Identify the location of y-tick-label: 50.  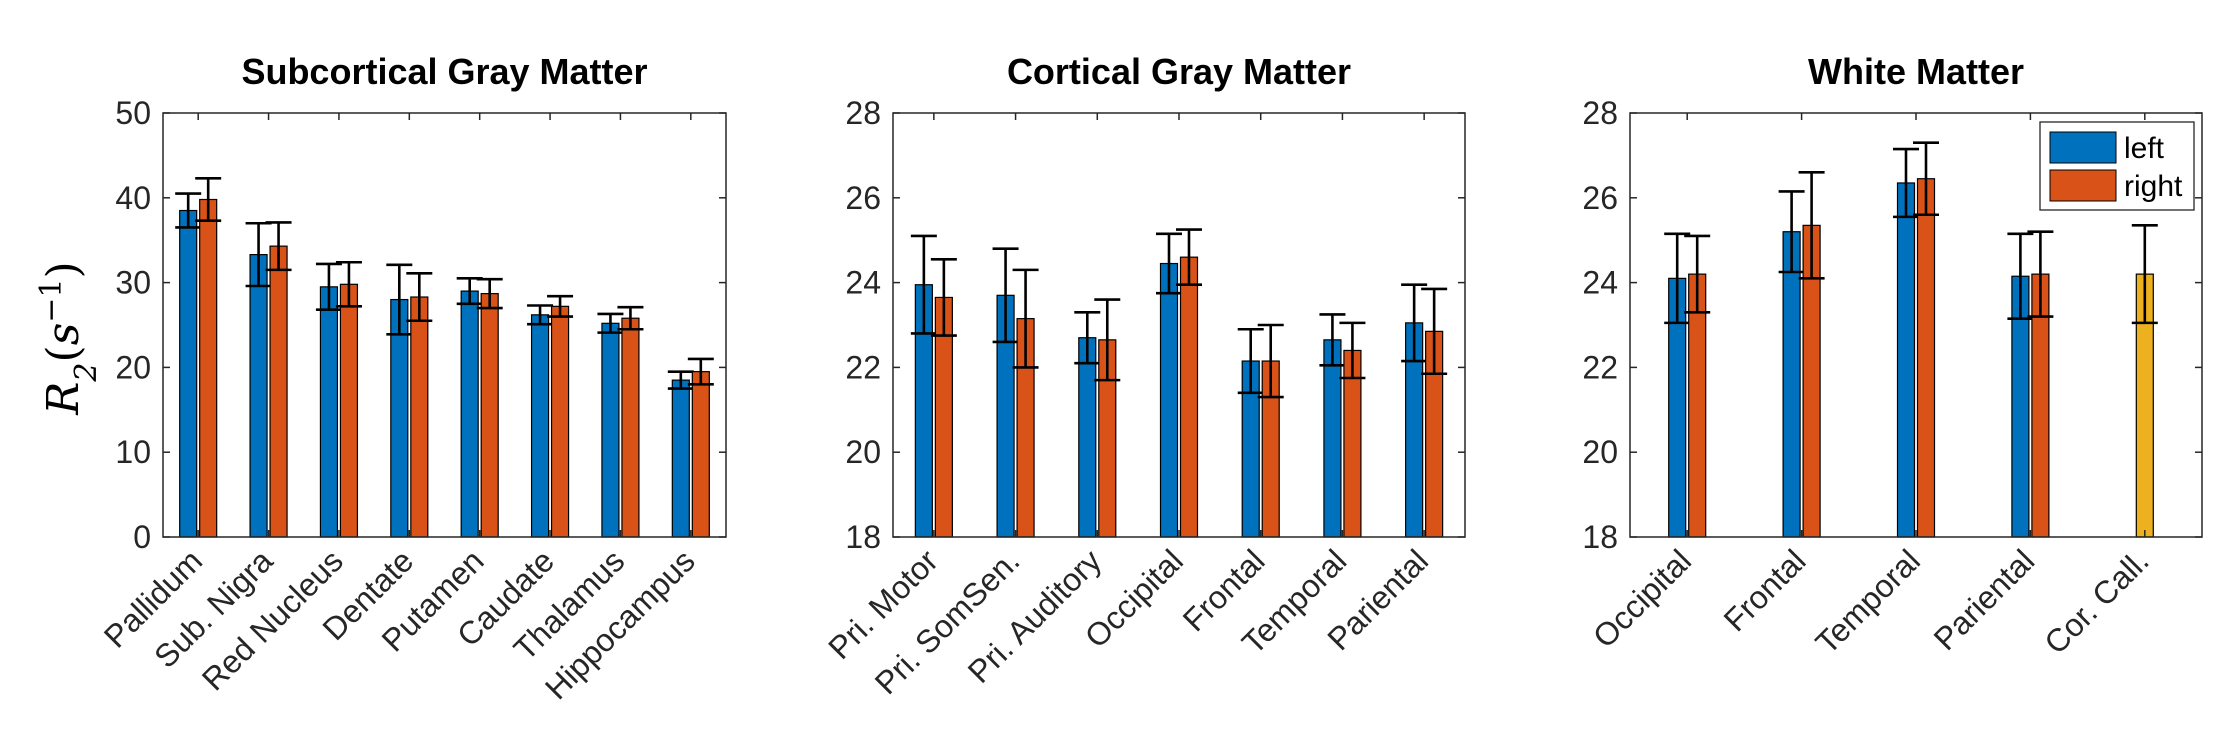
(133, 113).